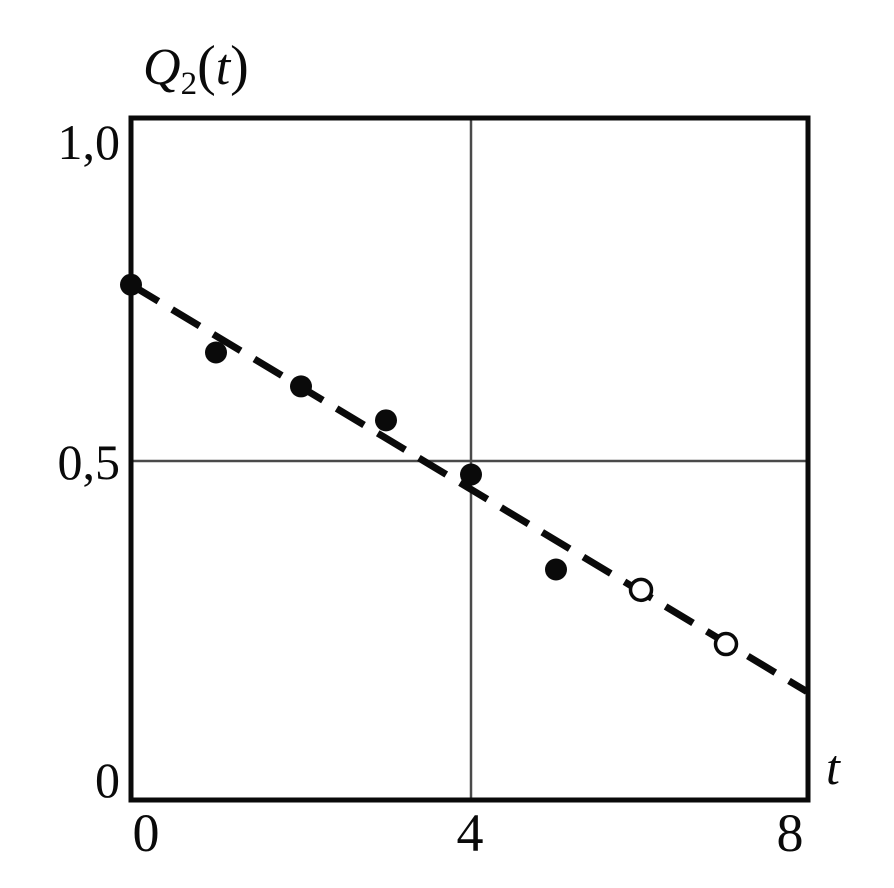 The width and height of the screenshot is (894, 888). I want to click on chart-title: Q2(t), so click(196, 68).